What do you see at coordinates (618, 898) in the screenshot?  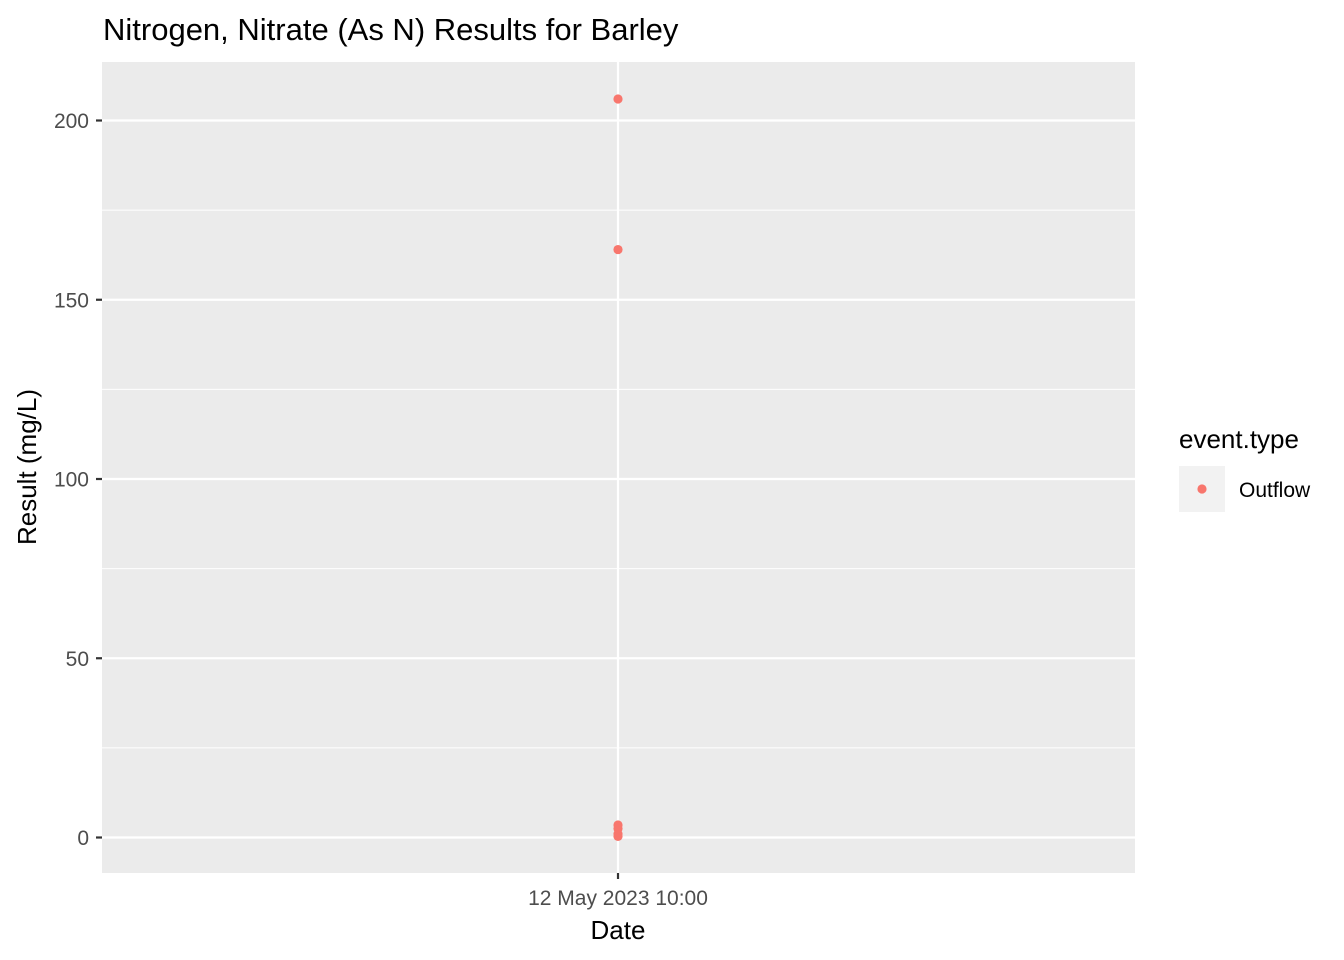 I see `x-tick-label: 12 May 2023 10:00` at bounding box center [618, 898].